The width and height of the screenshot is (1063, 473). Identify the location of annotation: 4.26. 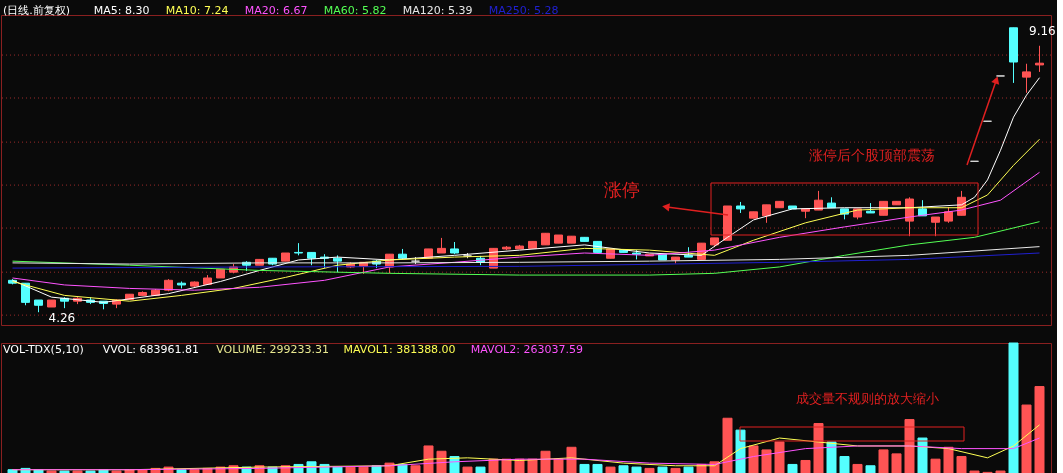
(62, 318).